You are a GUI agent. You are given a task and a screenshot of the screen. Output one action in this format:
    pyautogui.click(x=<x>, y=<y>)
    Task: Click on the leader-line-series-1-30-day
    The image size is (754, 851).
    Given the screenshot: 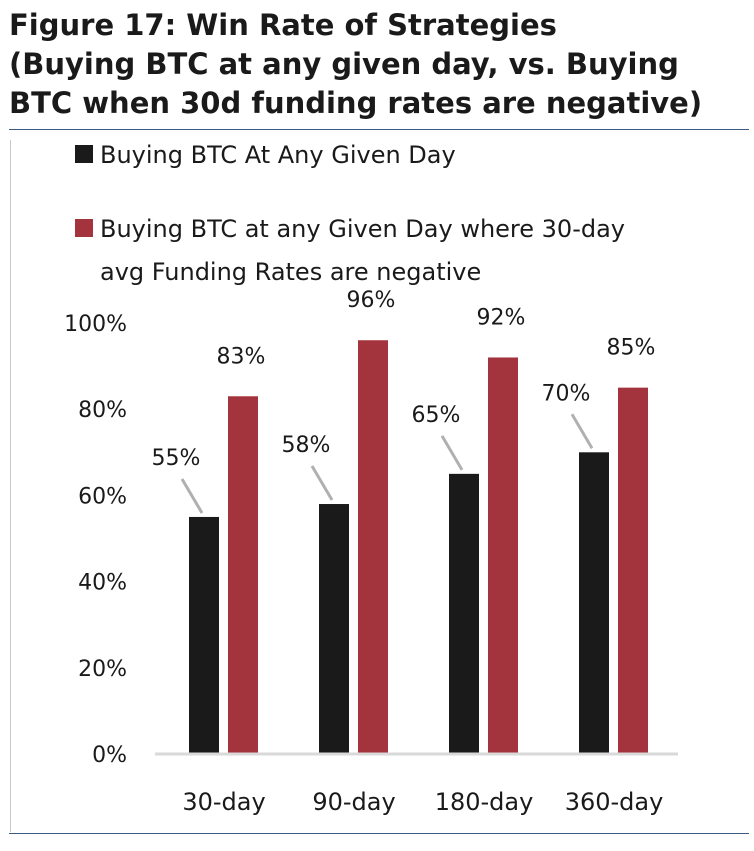 What is the action you would take?
    pyautogui.click(x=192, y=496)
    